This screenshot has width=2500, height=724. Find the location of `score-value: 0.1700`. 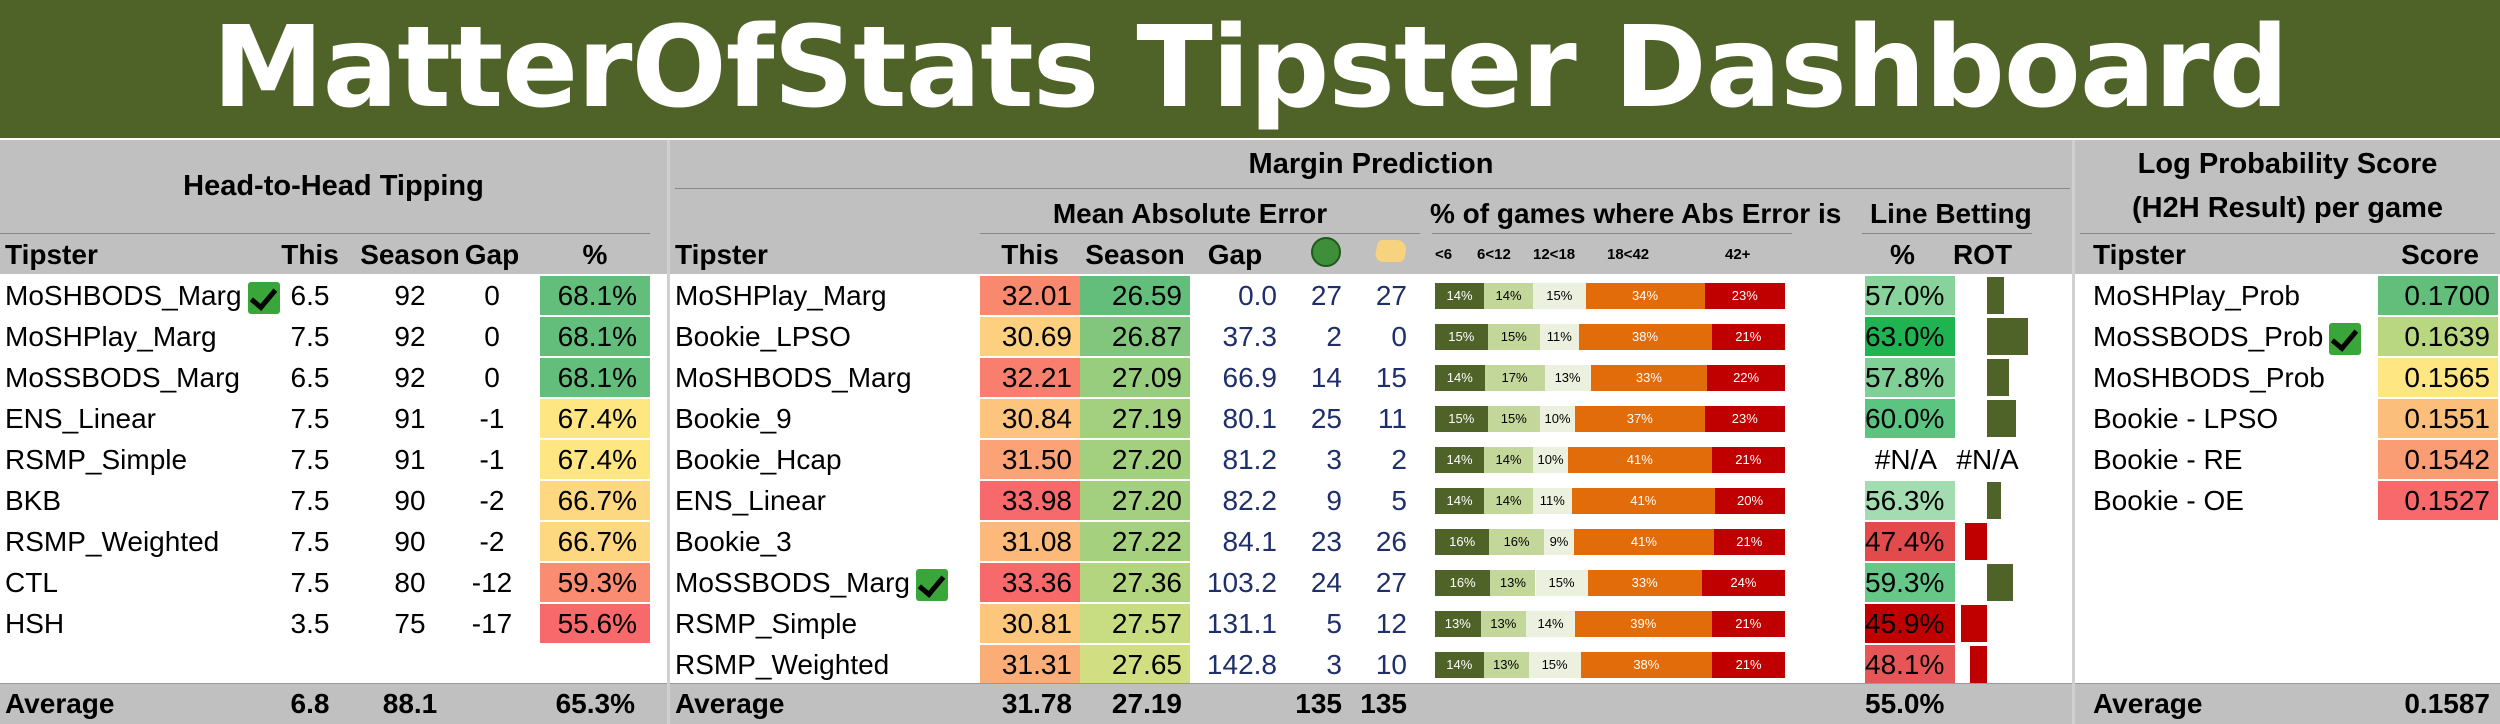

score-value: 0.1700 is located at coordinates (2447, 295).